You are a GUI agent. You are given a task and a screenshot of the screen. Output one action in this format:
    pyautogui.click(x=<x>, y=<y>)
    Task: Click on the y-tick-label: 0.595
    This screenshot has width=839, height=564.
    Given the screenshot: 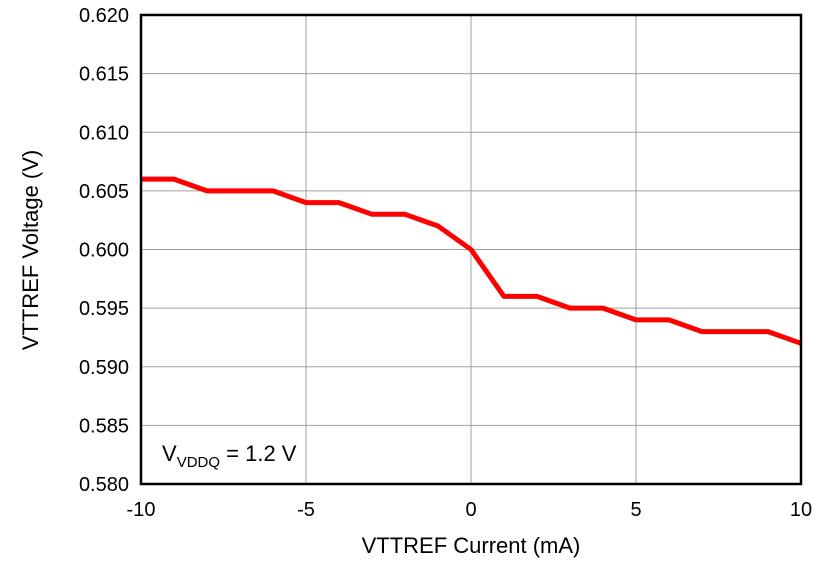 What is the action you would take?
    pyautogui.click(x=104, y=309)
    